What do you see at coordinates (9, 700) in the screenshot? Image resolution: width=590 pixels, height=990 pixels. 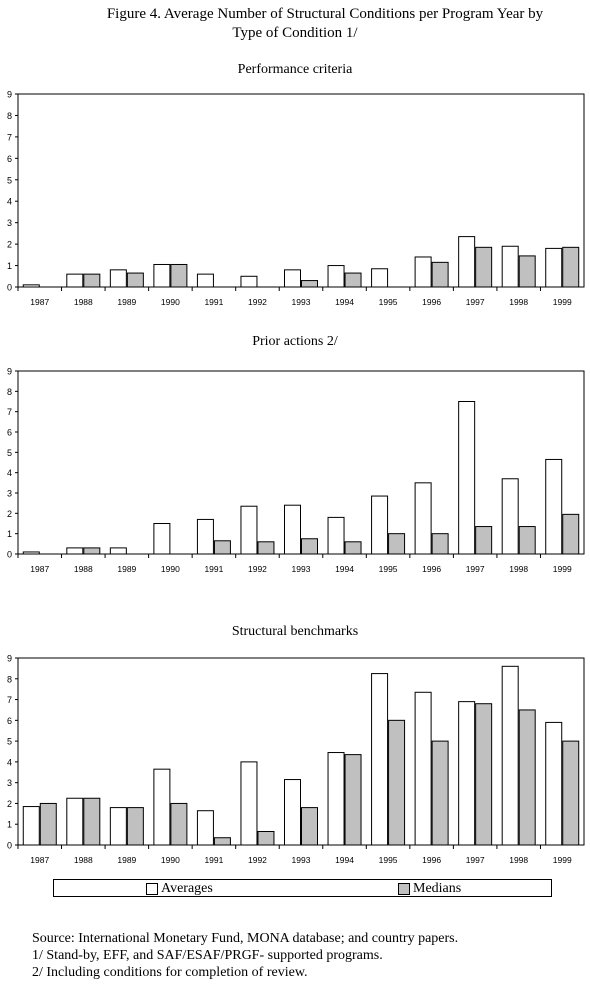 I see `y-tick-label: 7` at bounding box center [9, 700].